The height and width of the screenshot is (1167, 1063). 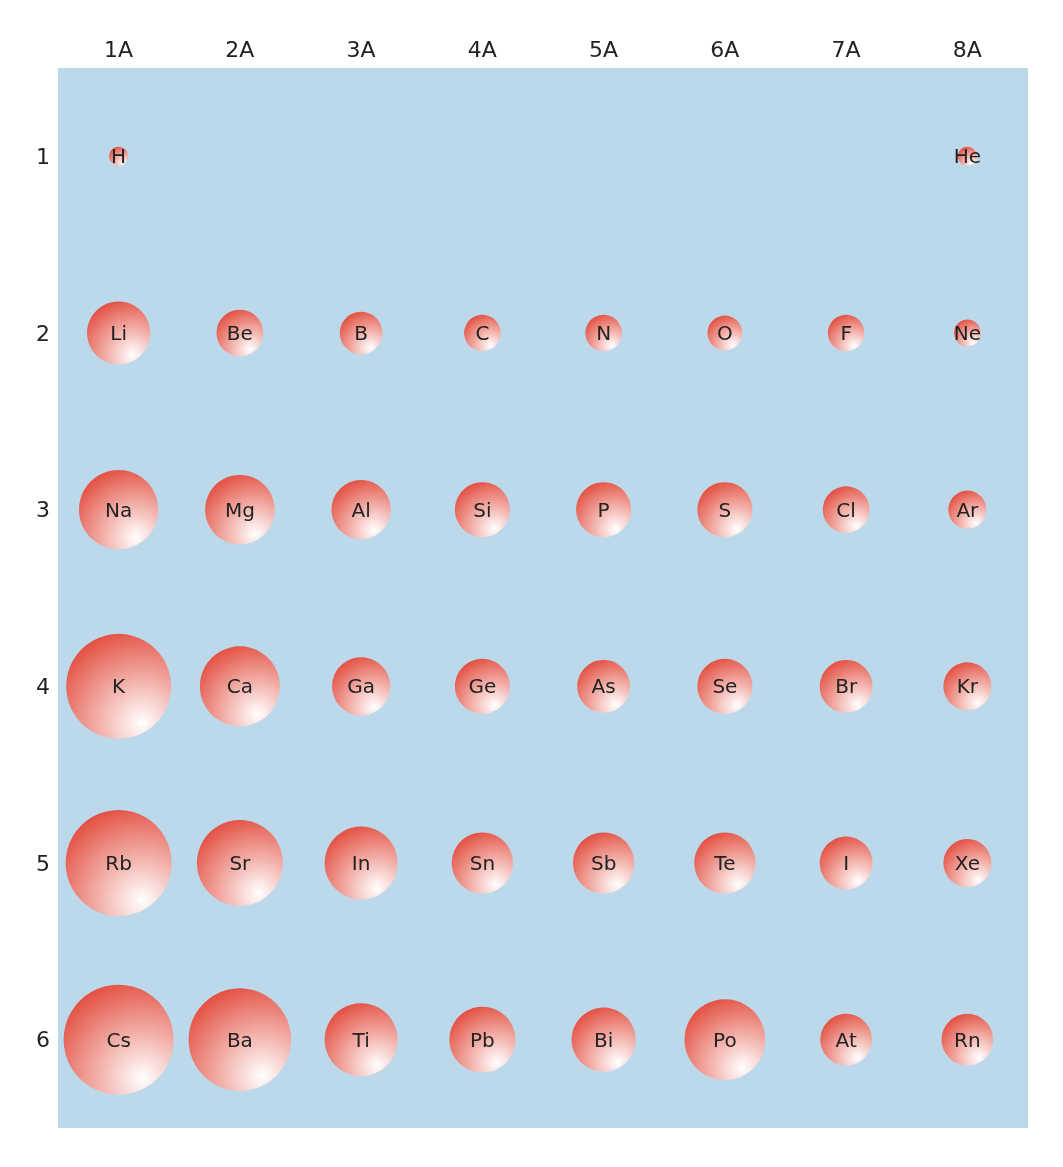 I want to click on data-label: Be, so click(x=239, y=333).